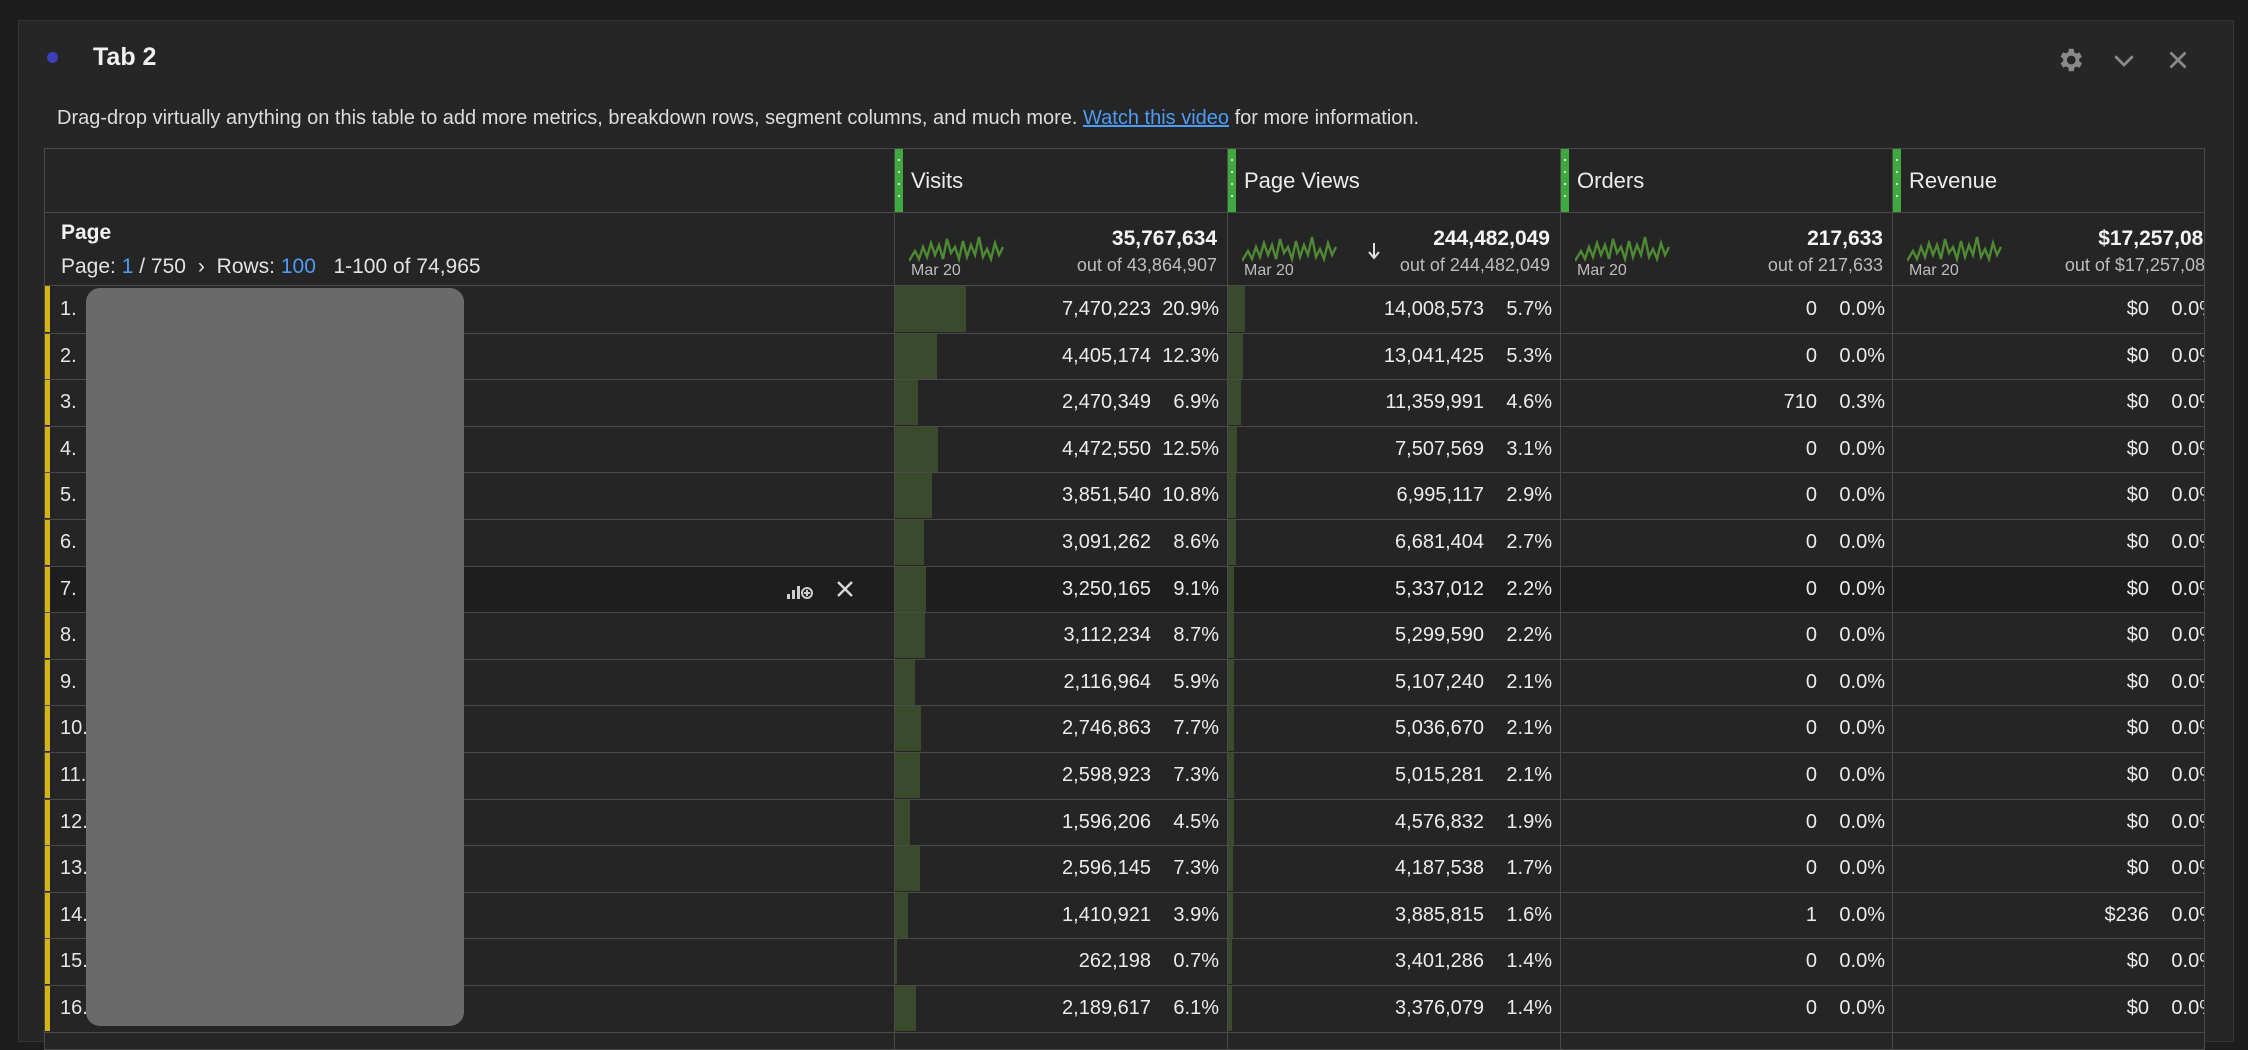 This screenshot has height=1050, width=2248. What do you see at coordinates (1439, 868) in the screenshot?
I see `cell-value: 4,187,538` at bounding box center [1439, 868].